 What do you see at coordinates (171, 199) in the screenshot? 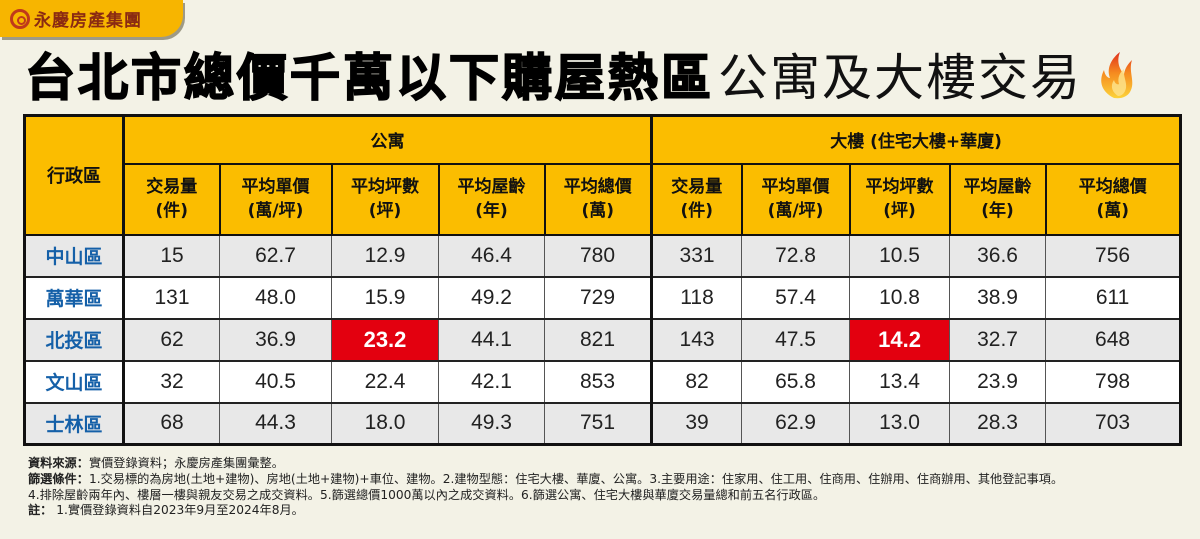
I see `col-header-apt-volume: 交易量 (件)` at bounding box center [171, 199].